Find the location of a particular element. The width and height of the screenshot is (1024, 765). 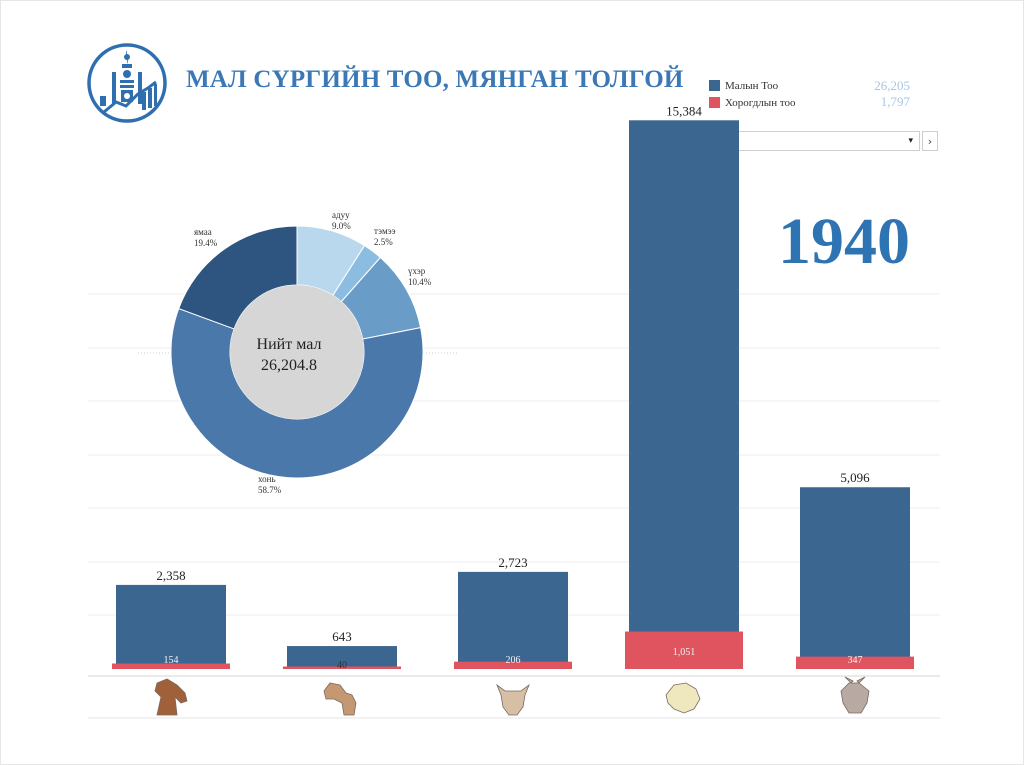

legend-swatch-livestock is located at coordinates (714, 85).